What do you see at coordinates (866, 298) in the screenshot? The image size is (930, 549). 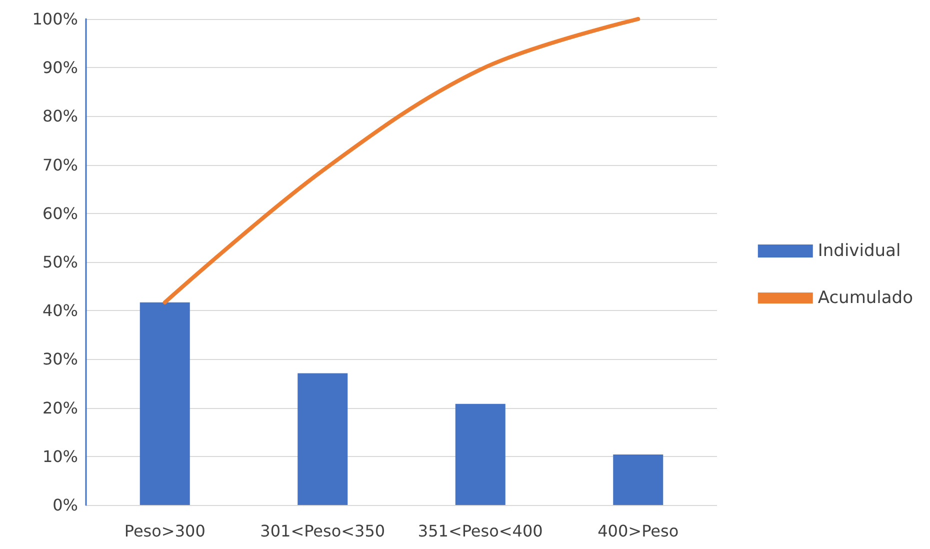 I see `legend-label: Acumulado` at bounding box center [866, 298].